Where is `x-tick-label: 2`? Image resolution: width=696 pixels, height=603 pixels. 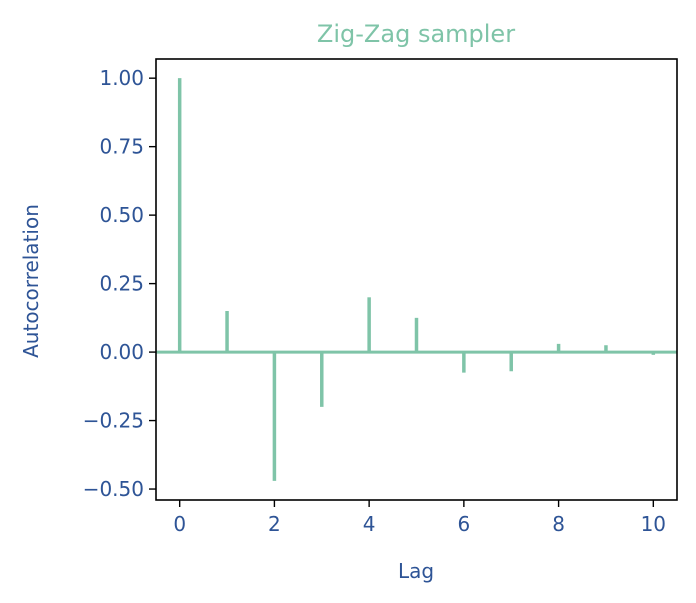
x-tick-label: 2 is located at coordinates (274, 524).